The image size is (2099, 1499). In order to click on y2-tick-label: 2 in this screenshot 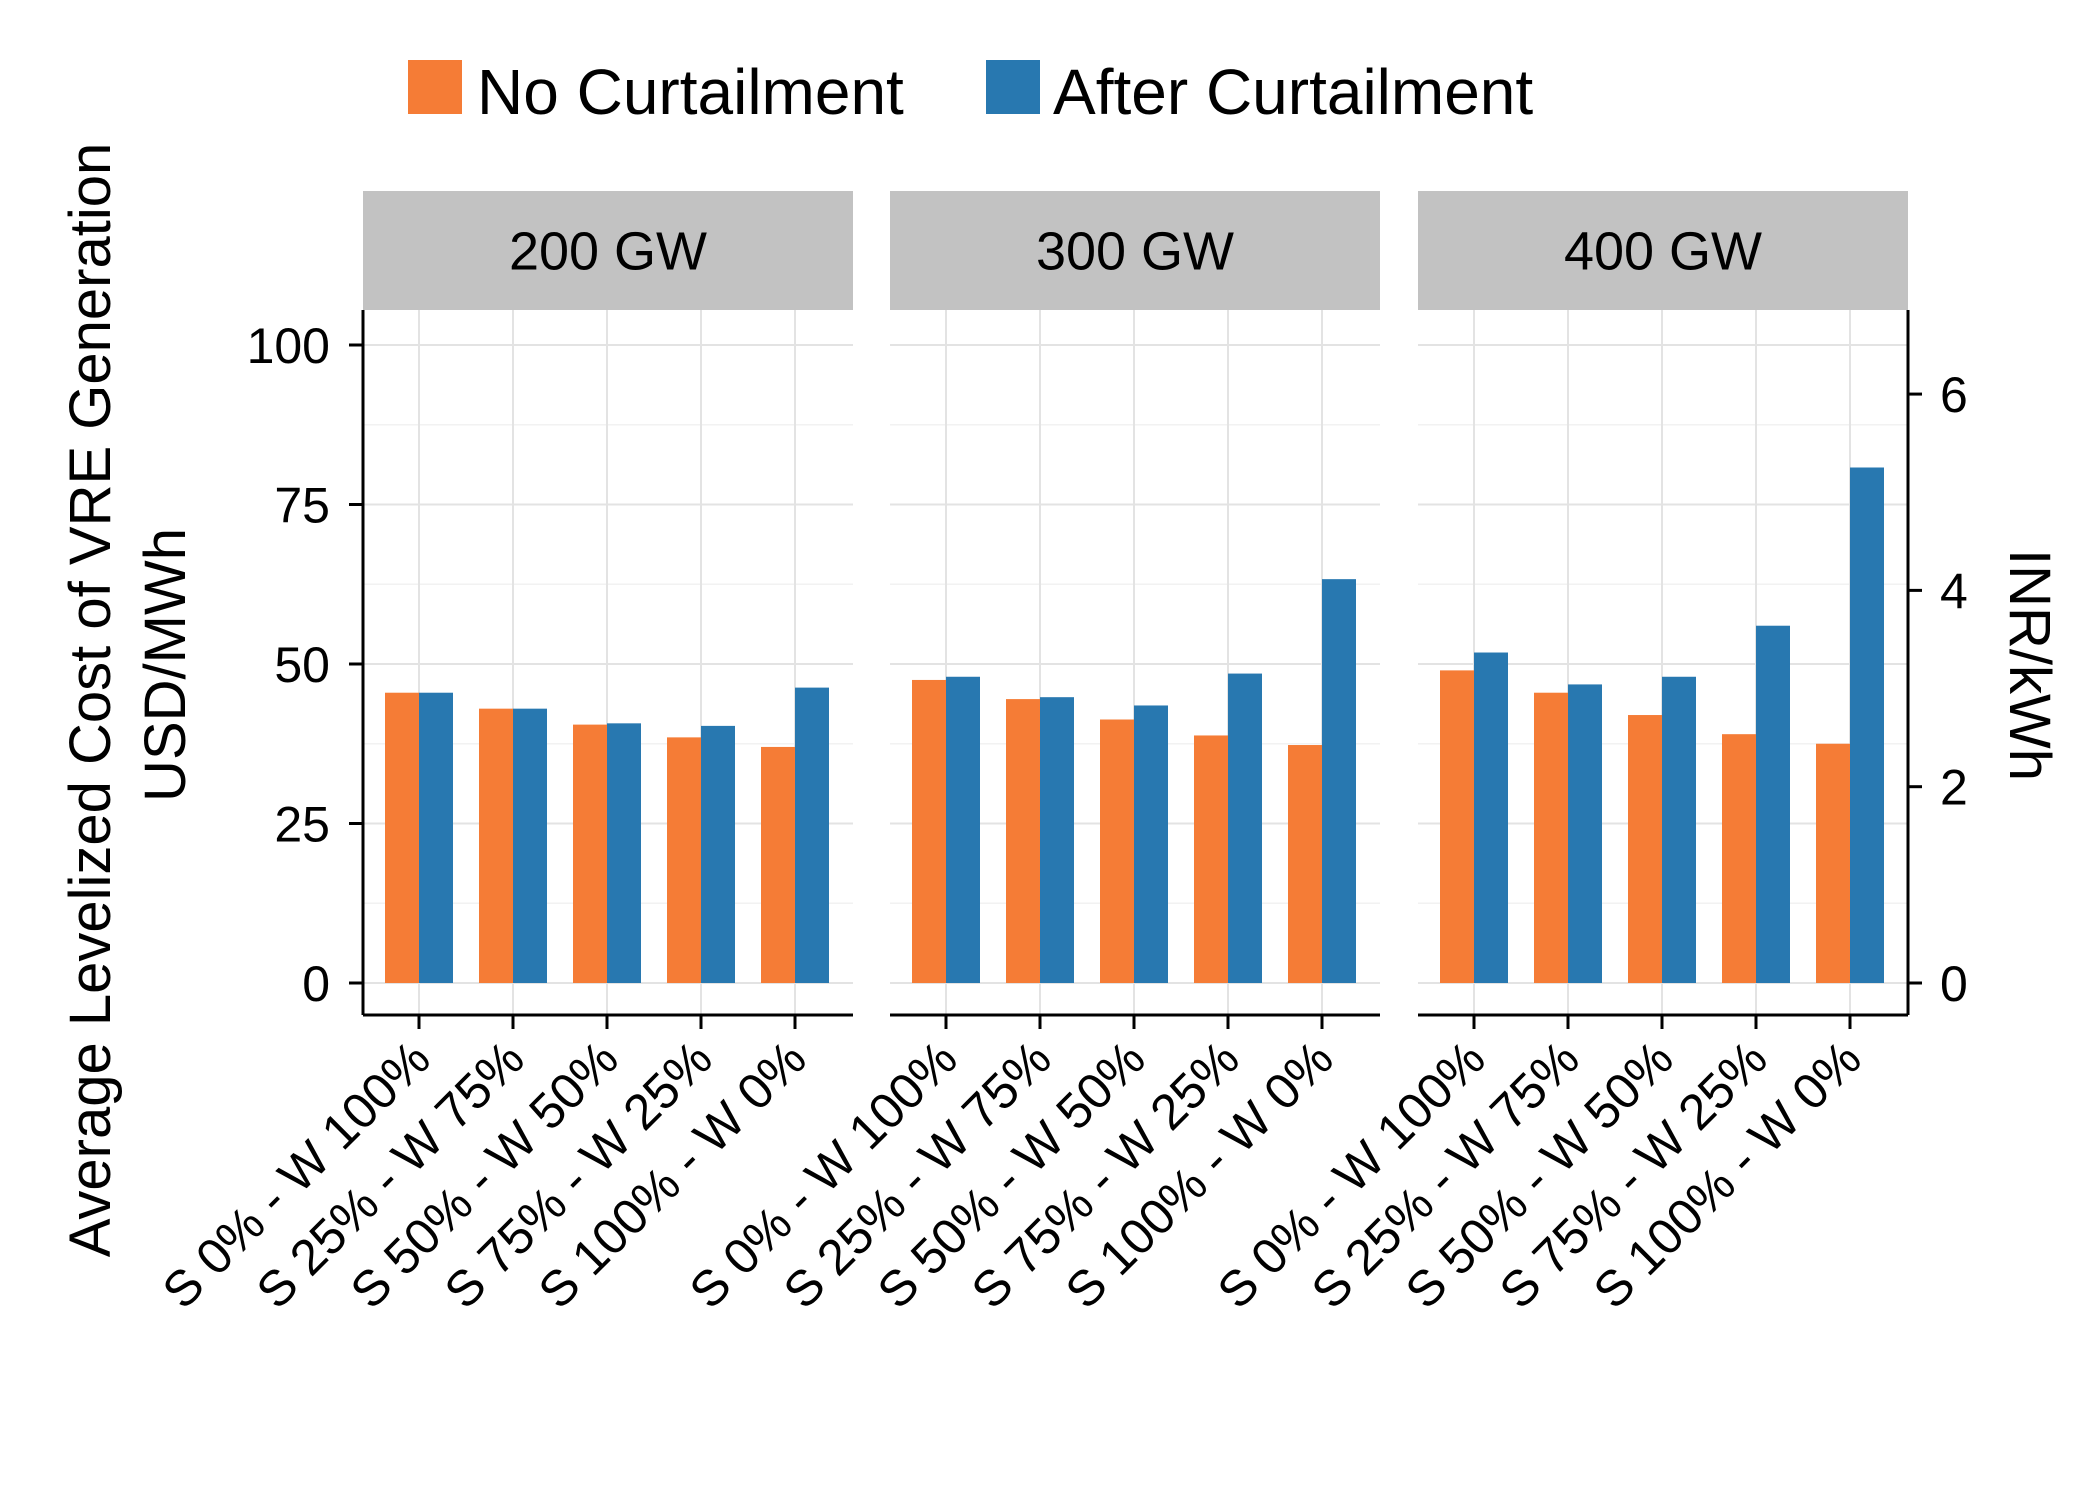, I will do `click(1954, 788)`.